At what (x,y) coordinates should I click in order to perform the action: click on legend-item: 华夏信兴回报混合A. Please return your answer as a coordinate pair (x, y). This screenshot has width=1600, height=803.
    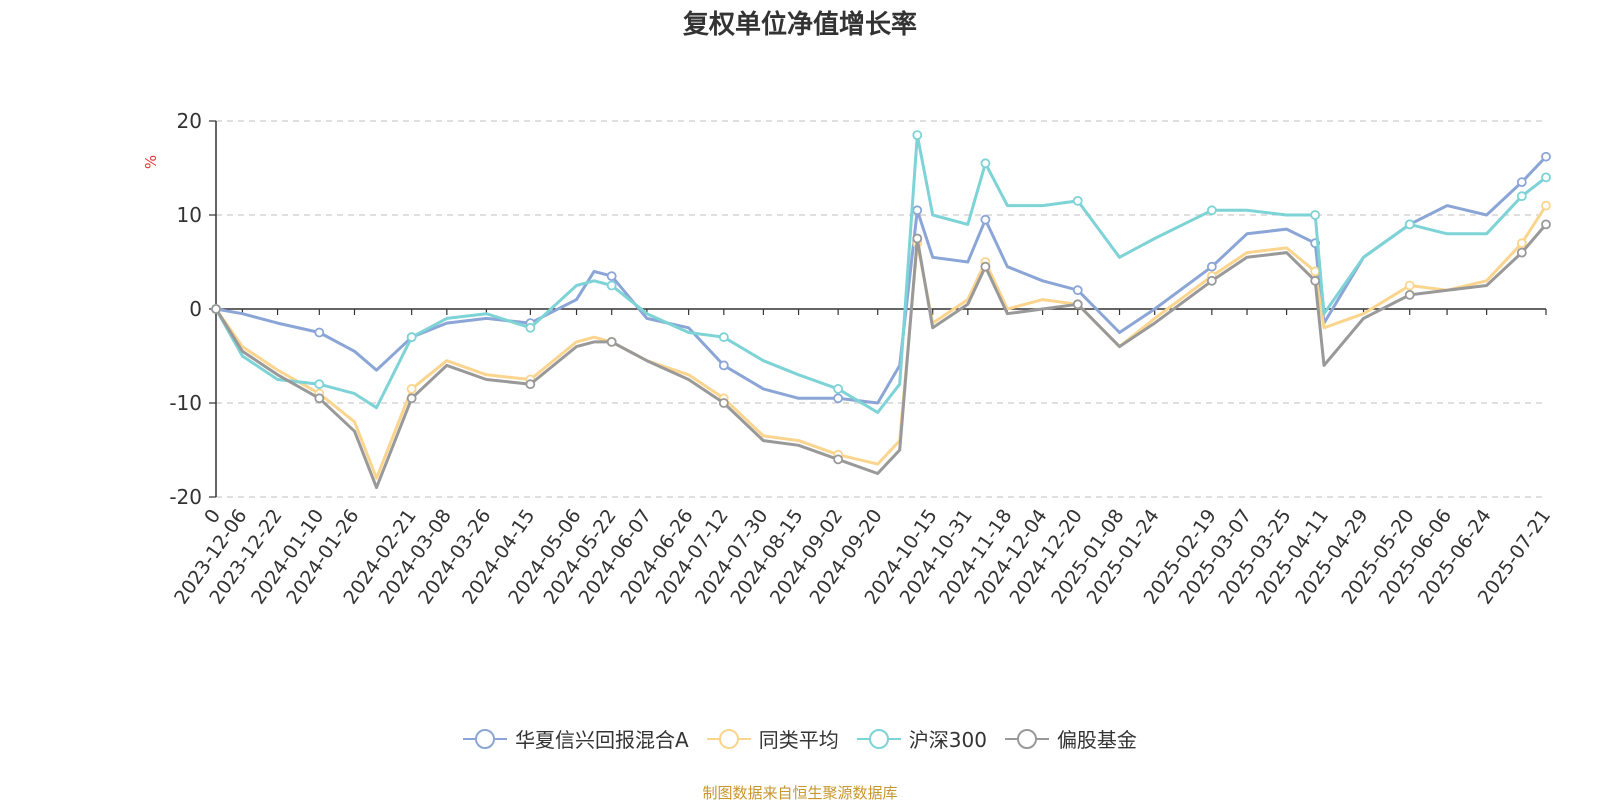
    Looking at the image, I should click on (576, 738).